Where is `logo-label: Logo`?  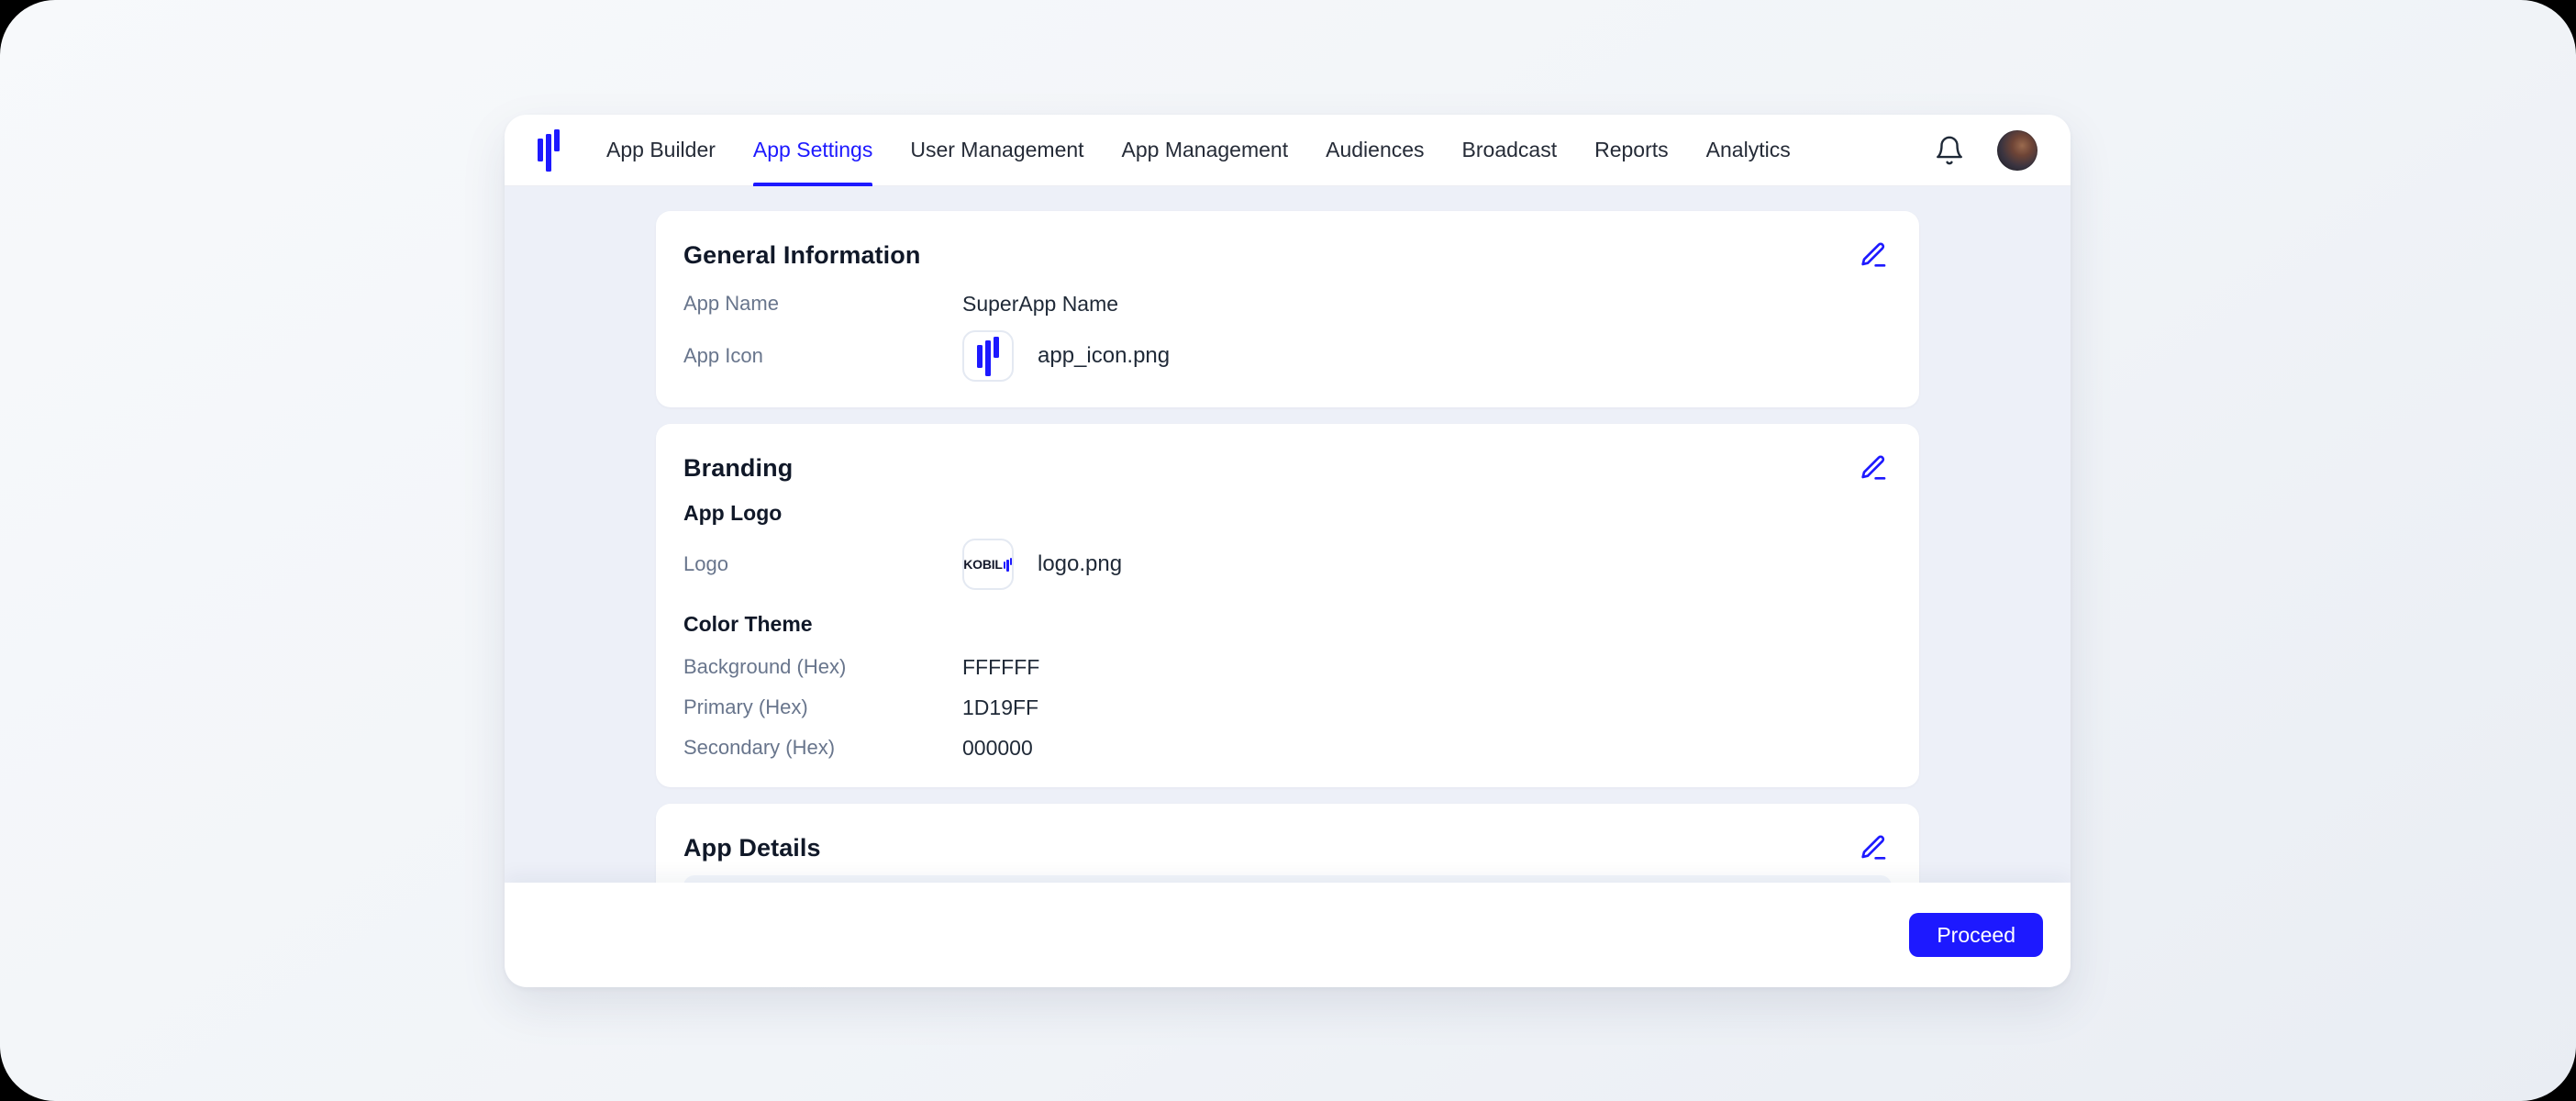 logo-label: Logo is located at coordinates (705, 564).